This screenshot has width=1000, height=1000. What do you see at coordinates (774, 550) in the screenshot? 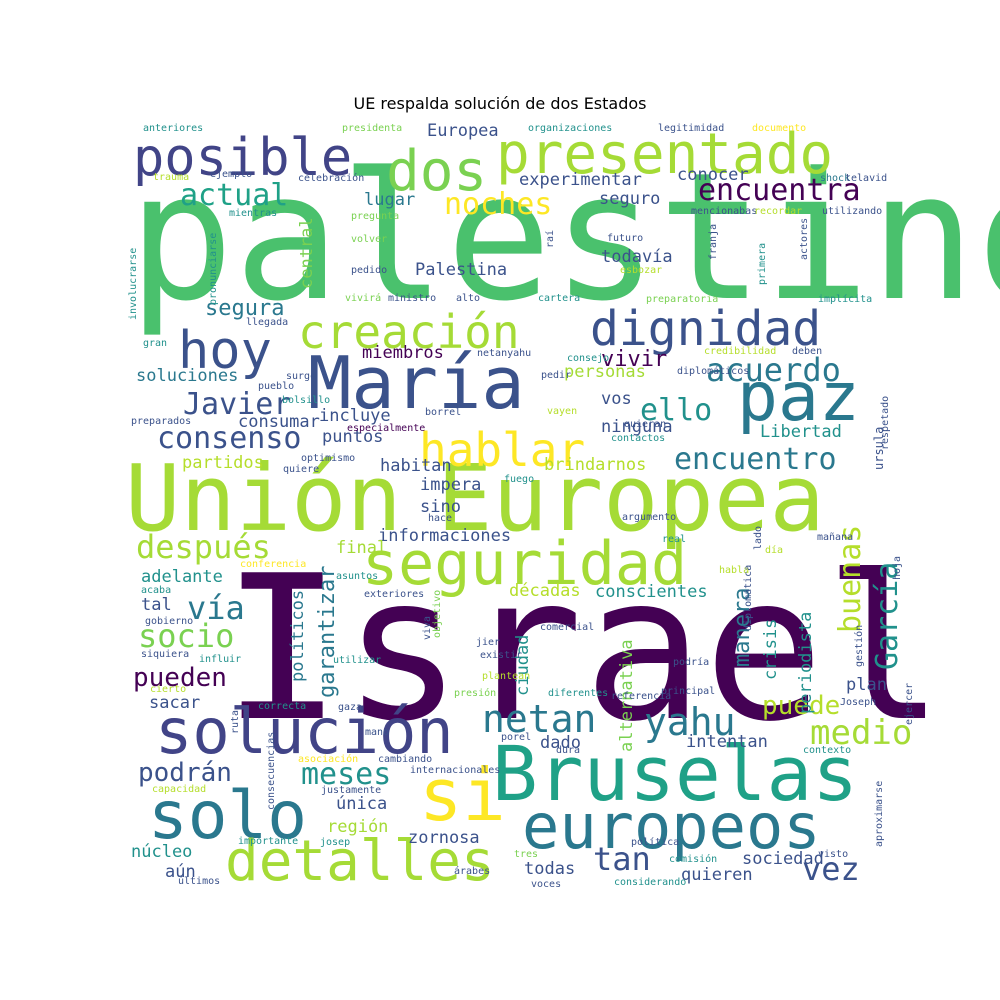
I see `word-149: día` at bounding box center [774, 550].